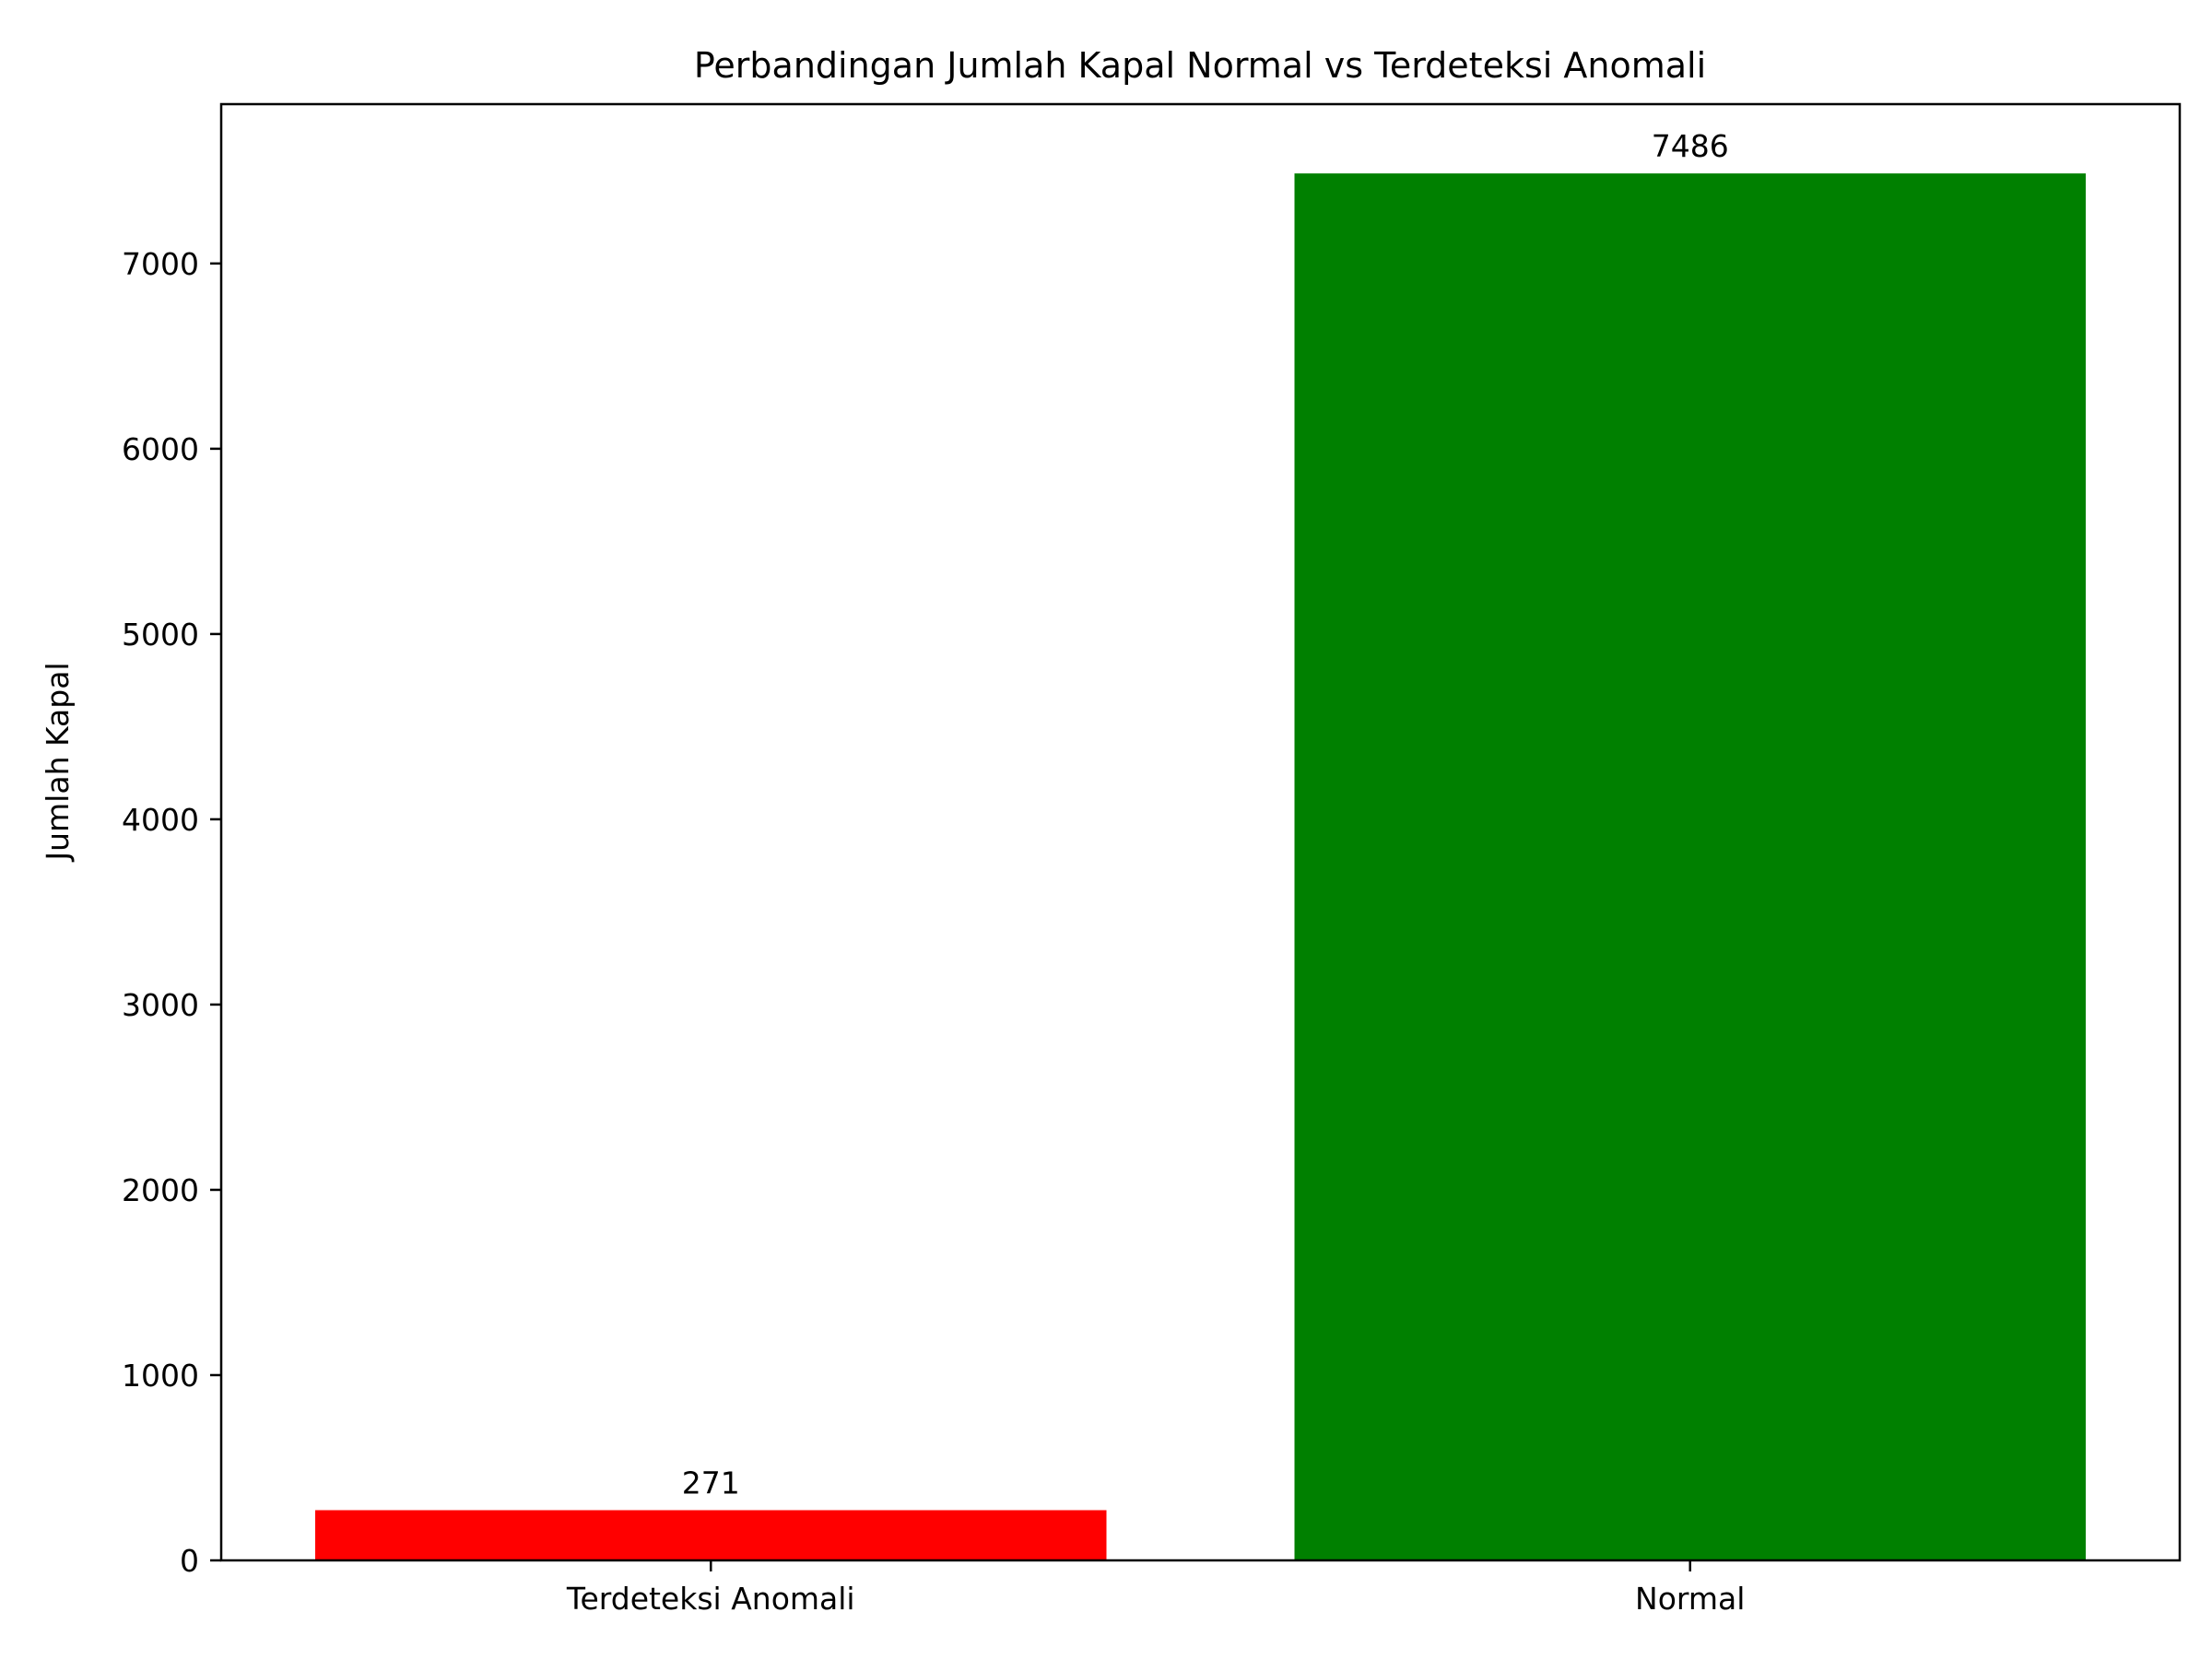  I want to click on data-label-1: 7486, so click(1690, 146).